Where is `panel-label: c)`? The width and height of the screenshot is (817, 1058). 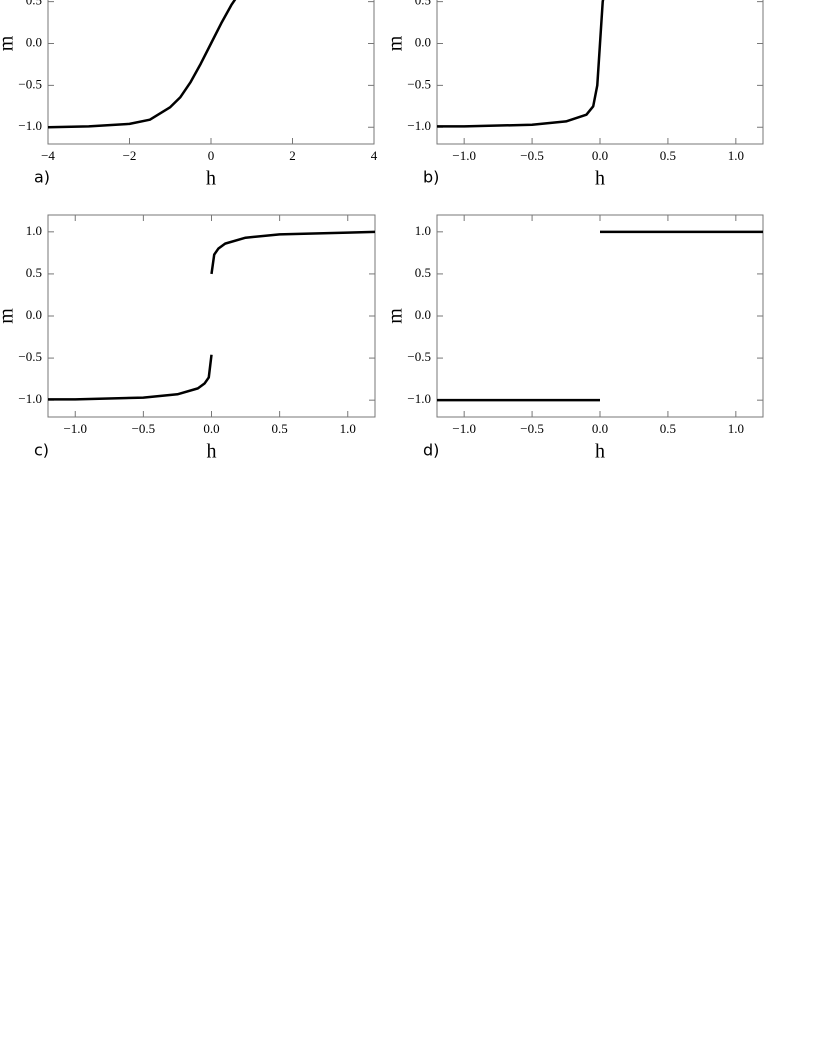 panel-label: c) is located at coordinates (41, 450).